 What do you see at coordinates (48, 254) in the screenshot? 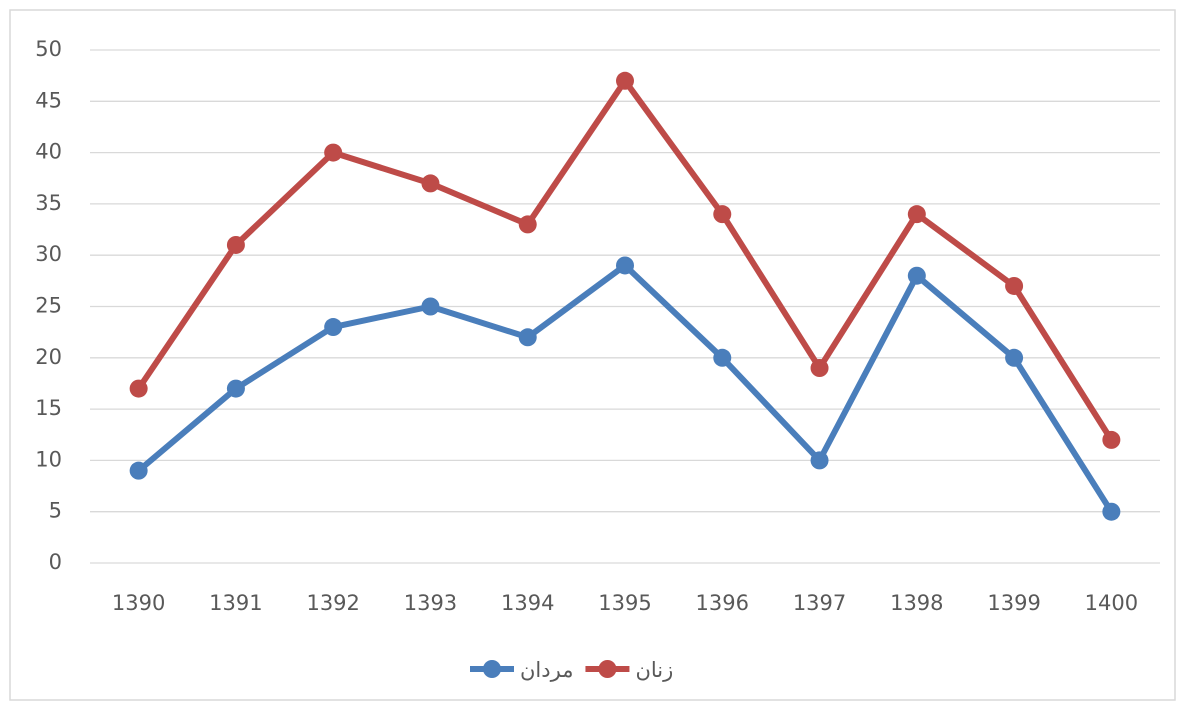
I see `y-tick-label: 30` at bounding box center [48, 254].